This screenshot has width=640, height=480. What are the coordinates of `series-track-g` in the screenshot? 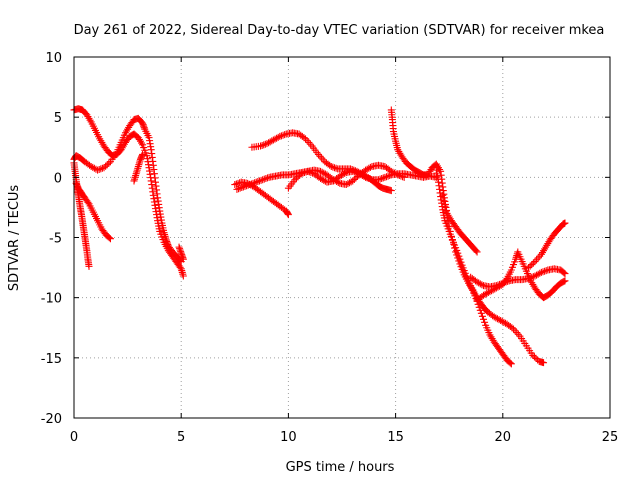 It's located at (321, 162).